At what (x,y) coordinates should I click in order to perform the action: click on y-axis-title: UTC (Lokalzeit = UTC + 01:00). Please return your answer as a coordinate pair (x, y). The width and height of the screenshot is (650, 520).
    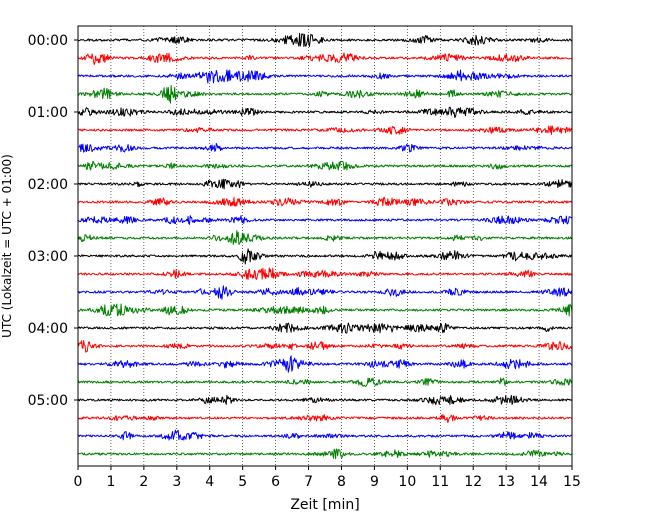
    Looking at the image, I should click on (7, 246).